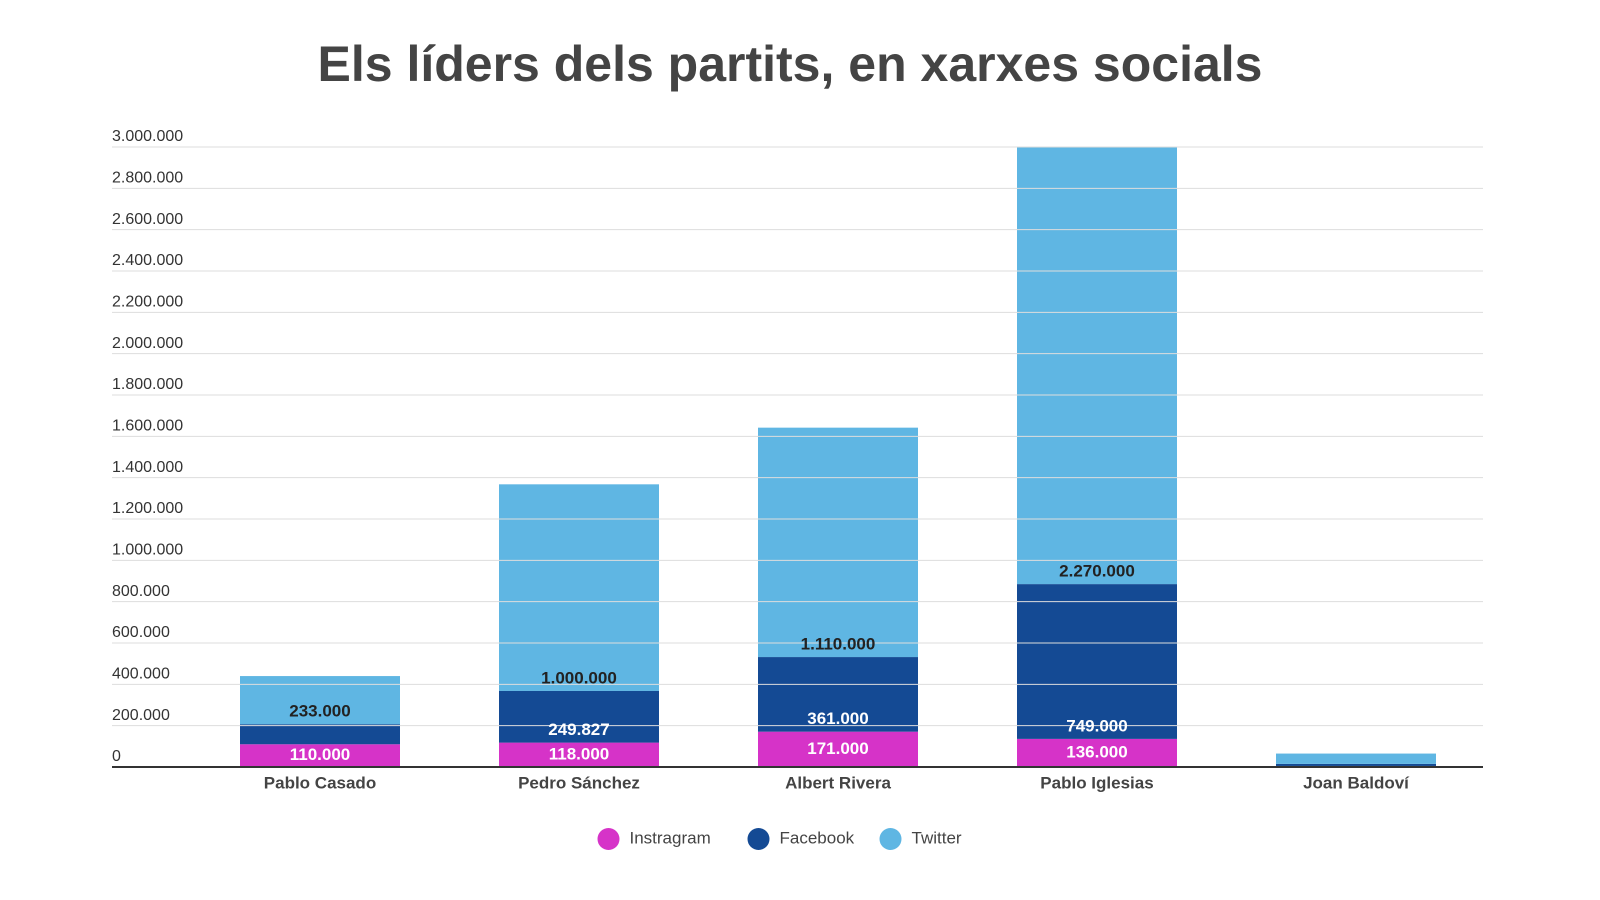 This screenshot has height=900, width=1600. Describe the element at coordinates (141, 674) in the screenshot. I see `y-tick-label: 400.000` at that location.